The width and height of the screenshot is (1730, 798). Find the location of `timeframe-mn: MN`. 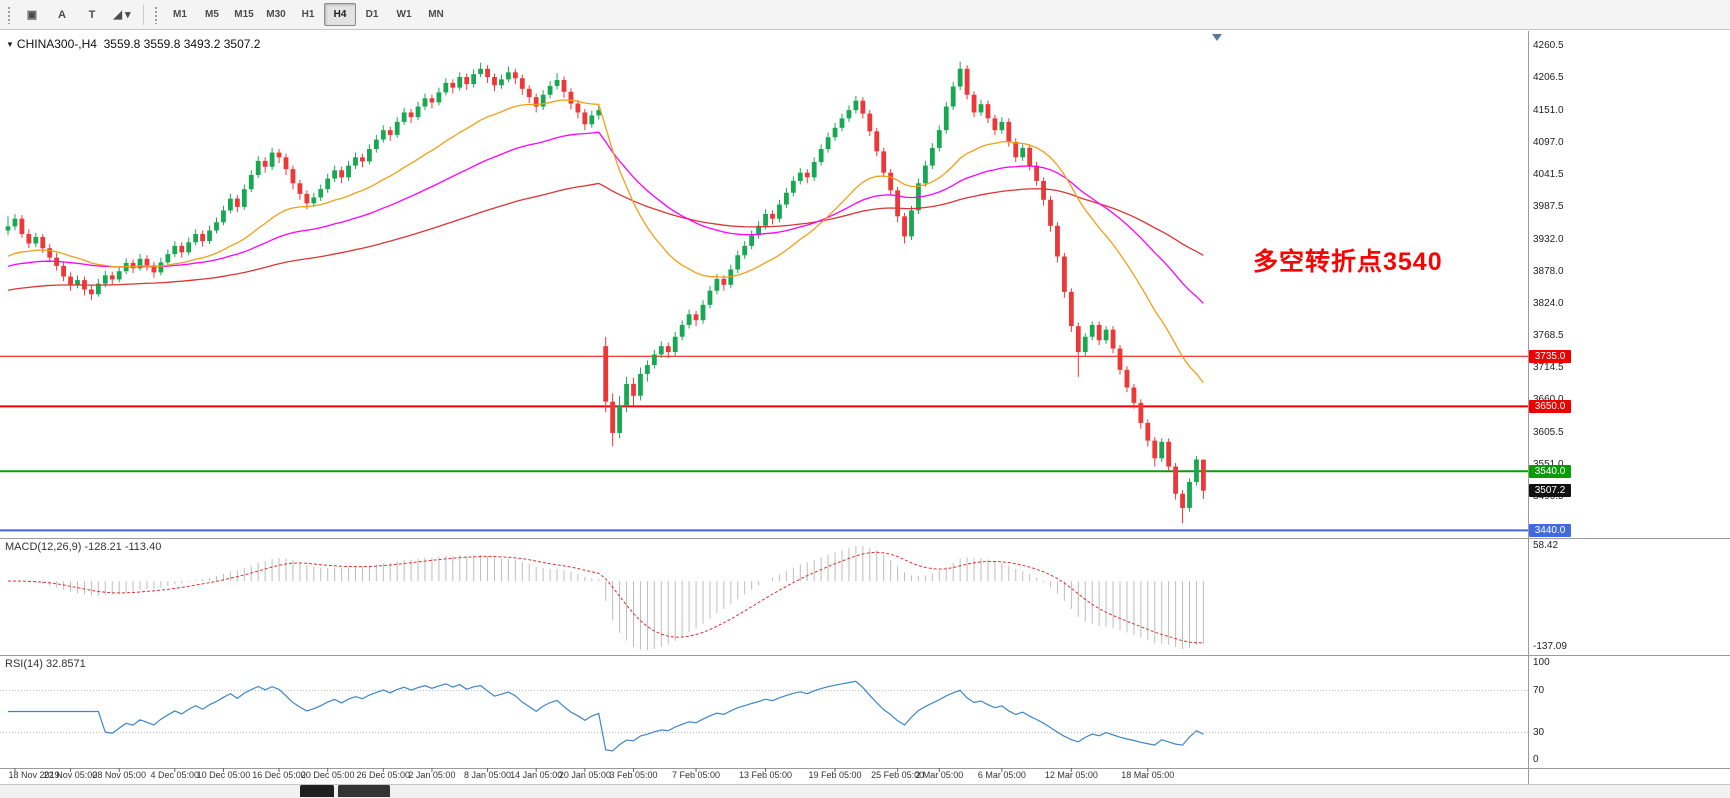

timeframe-mn: MN is located at coordinates (436, 14).